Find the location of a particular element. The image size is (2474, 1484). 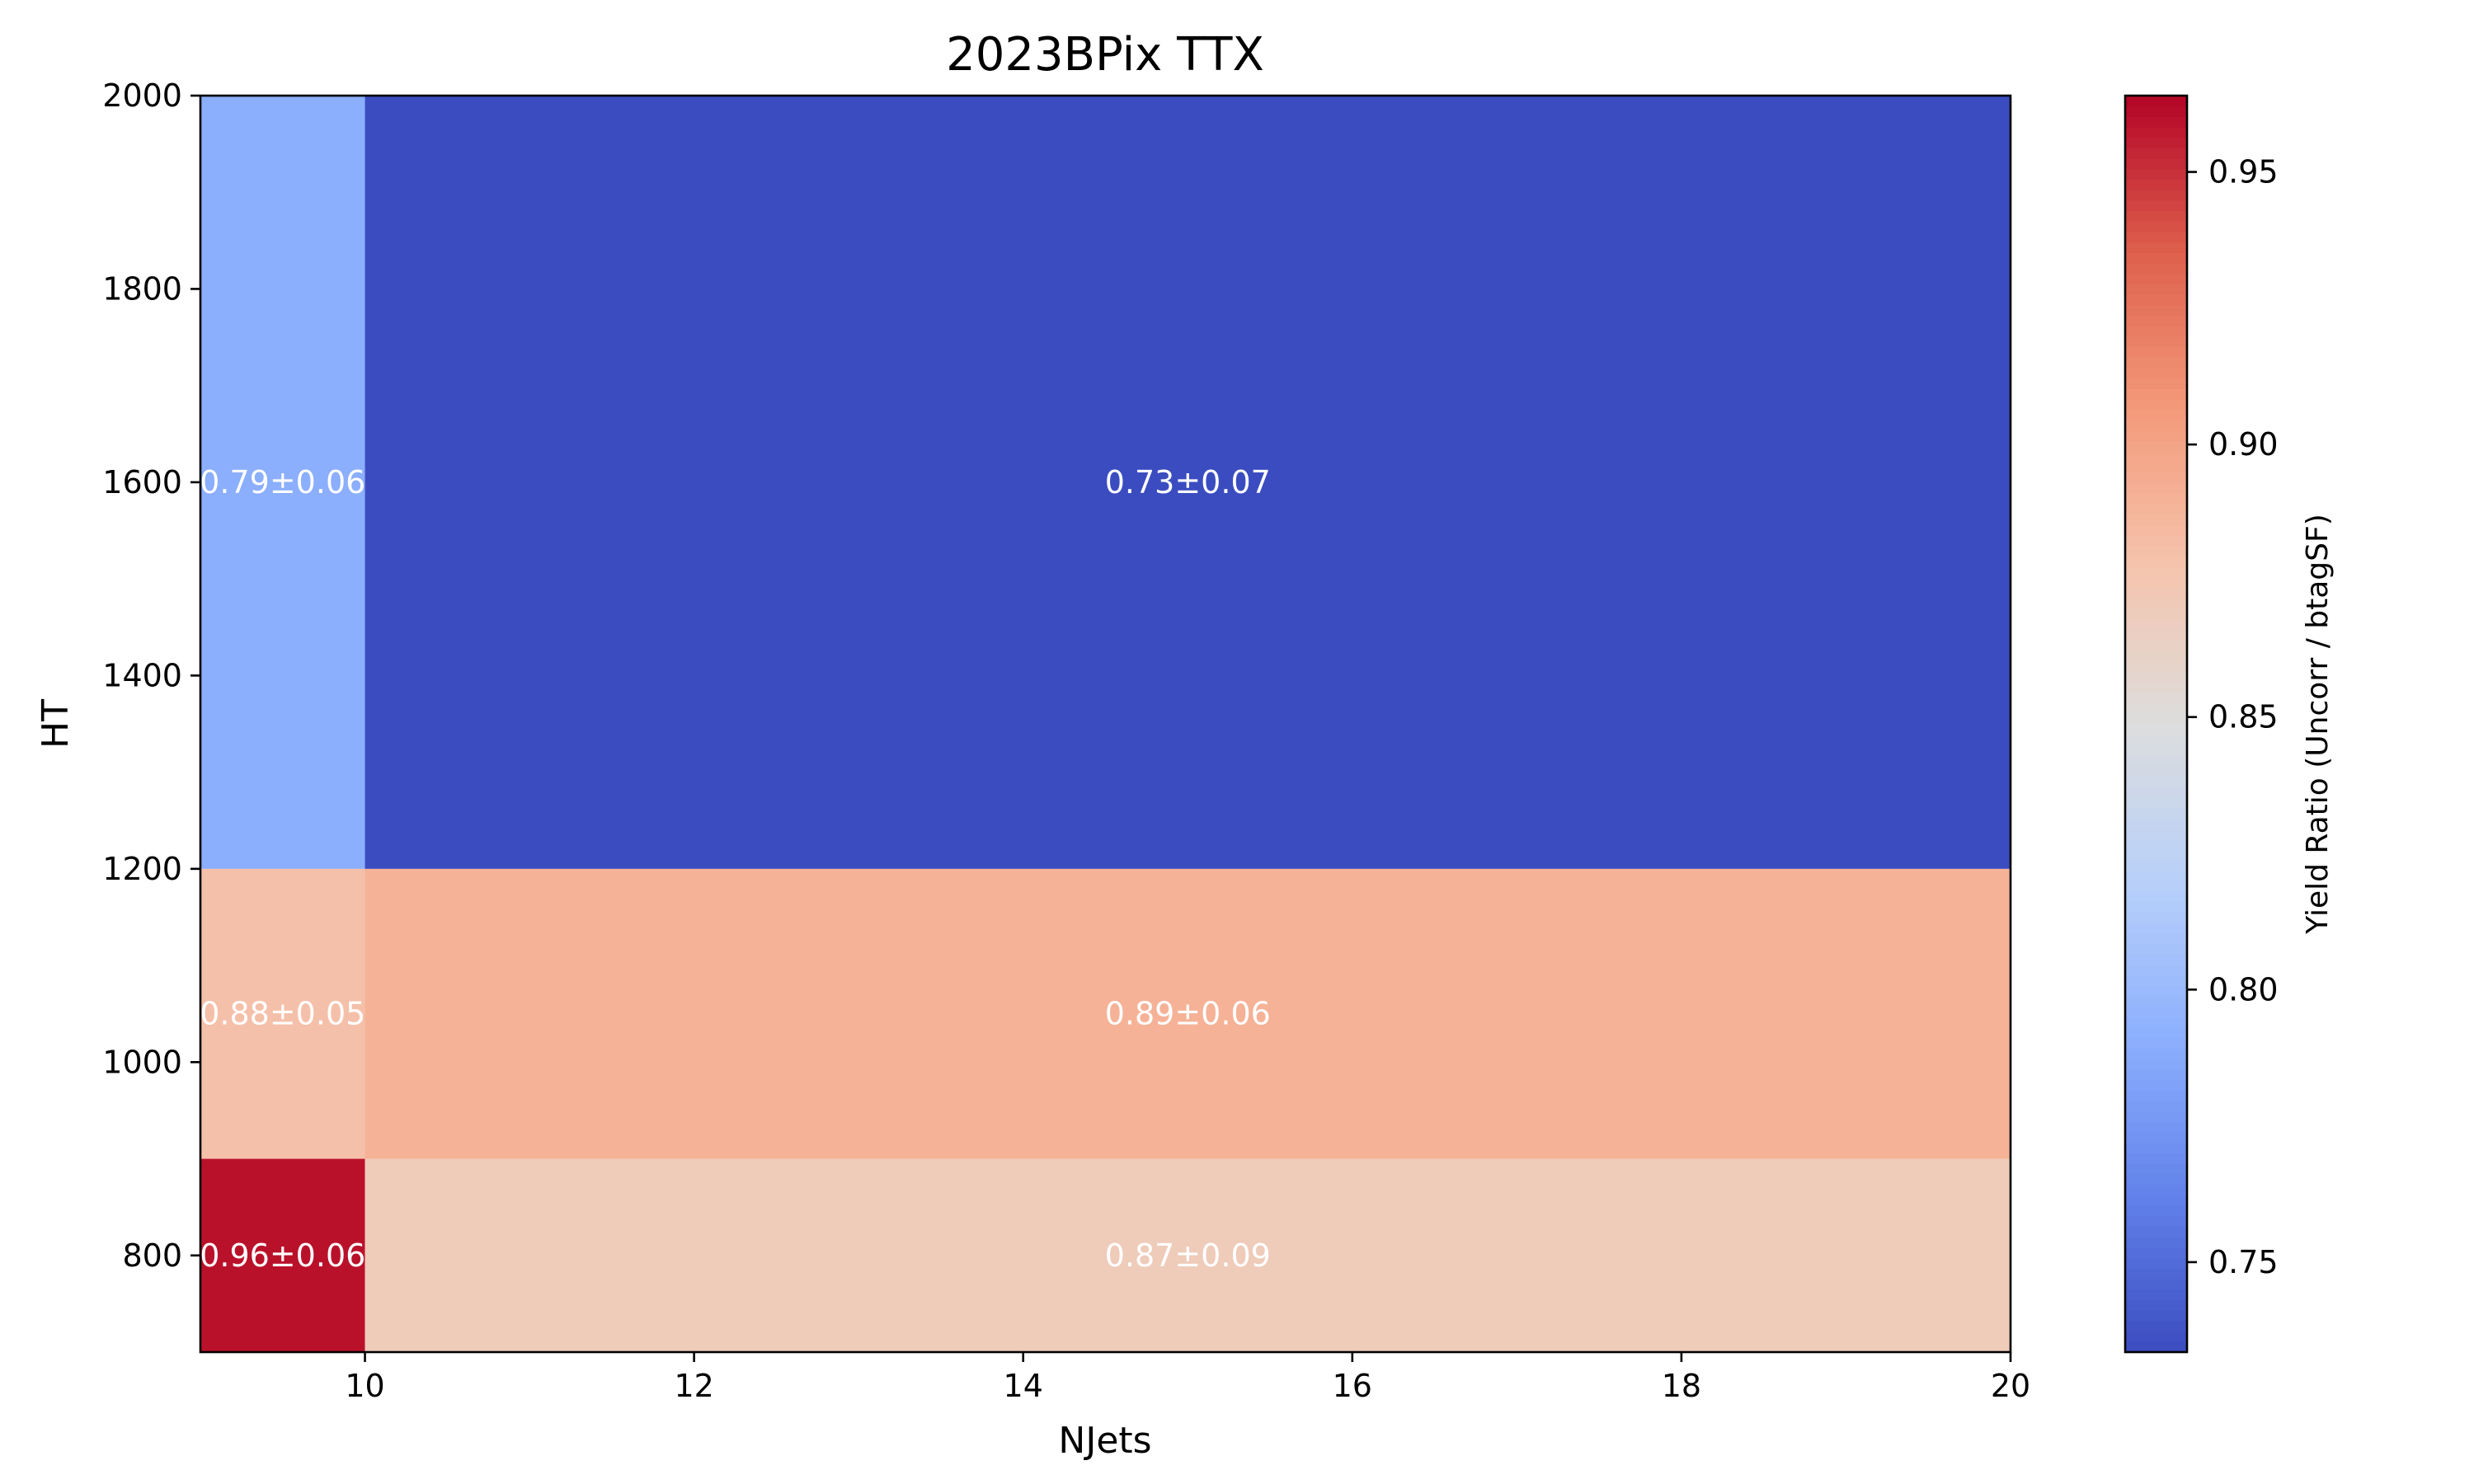

colorbar-axis: 0.75 0.80 0.85 0.90 0.95 is located at coordinates (2233, 717).